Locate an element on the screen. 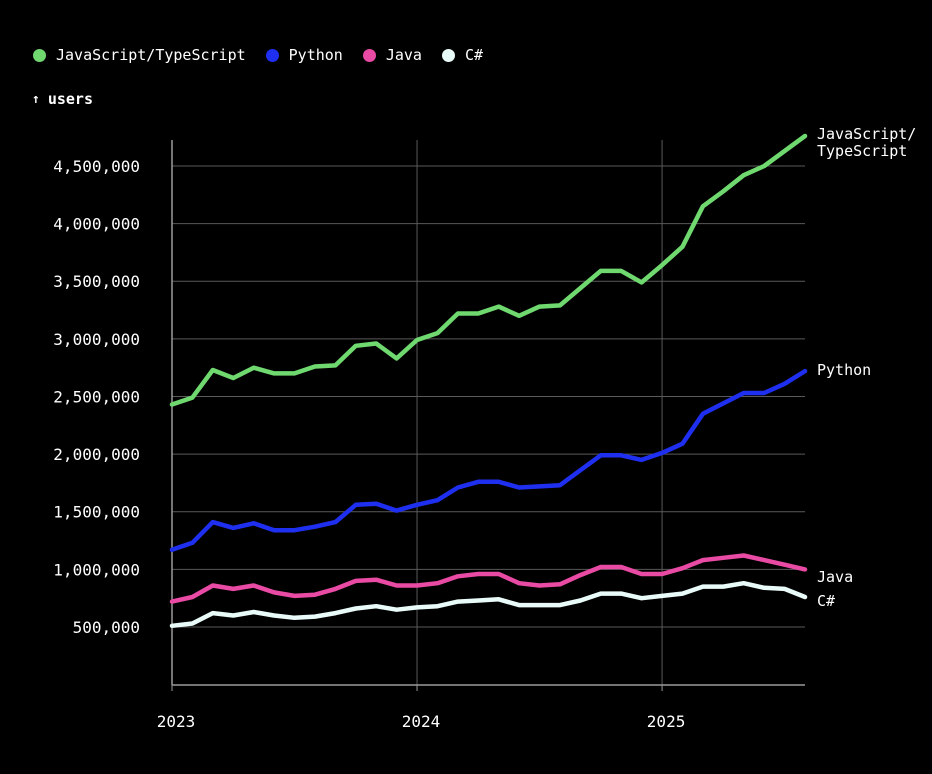 The height and width of the screenshot is (774, 932). legend-item-python: Python is located at coordinates (304, 55).